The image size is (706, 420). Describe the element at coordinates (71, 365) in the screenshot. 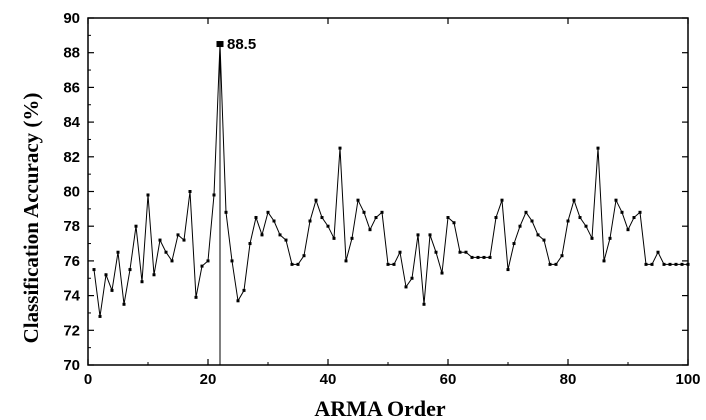

I see `y-tick-label: 70` at that location.